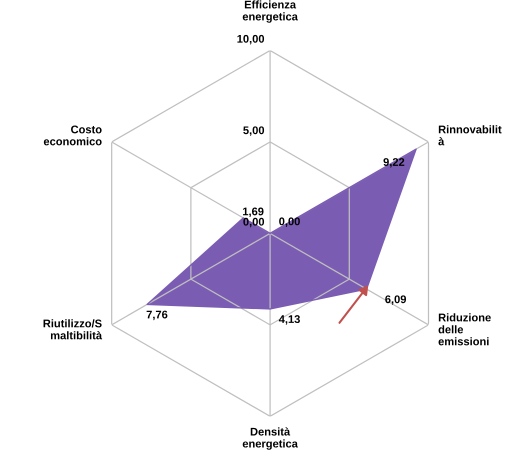  What do you see at coordinates (270, 11) in the screenshot?
I see `spoke-label: Efficienza energetica` at bounding box center [270, 11].